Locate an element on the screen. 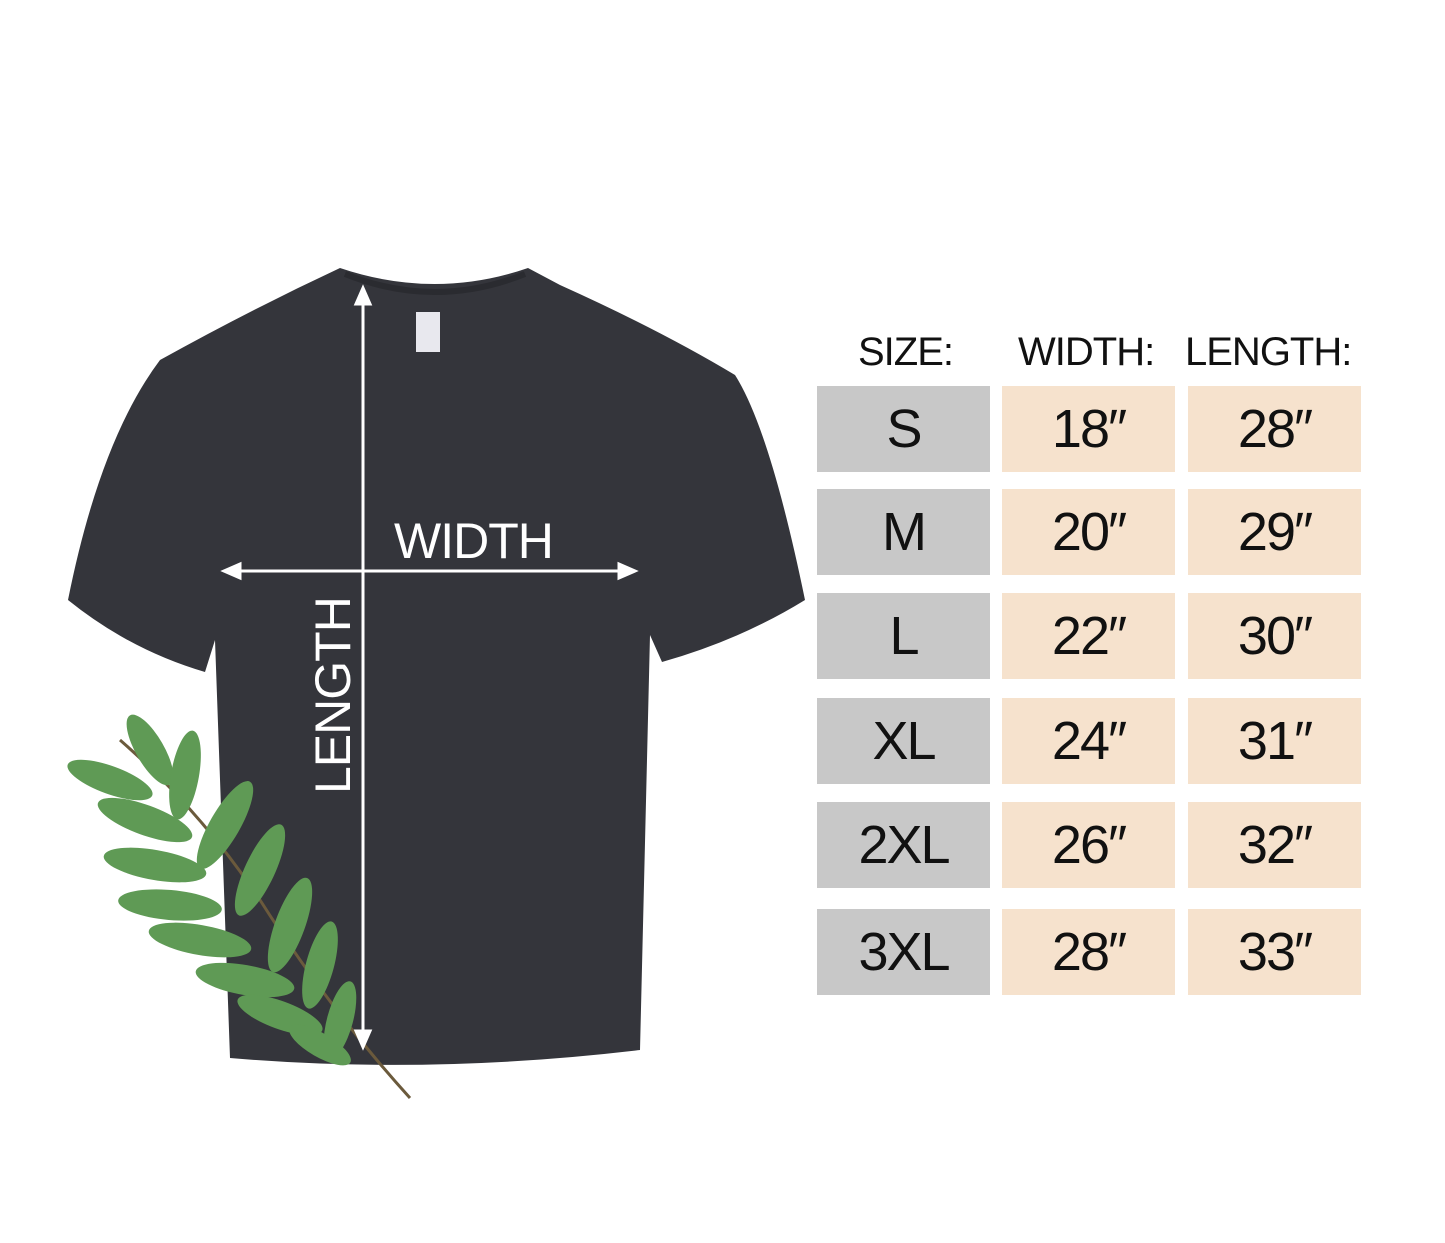  length-cell: 32″ is located at coordinates (1274, 845).